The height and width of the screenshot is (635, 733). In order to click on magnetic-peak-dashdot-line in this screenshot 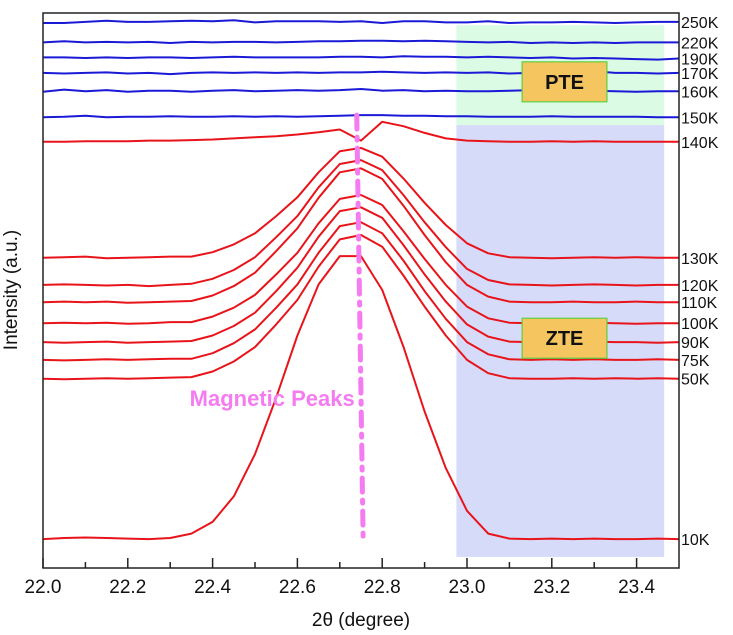, I will do `click(360, 326)`.